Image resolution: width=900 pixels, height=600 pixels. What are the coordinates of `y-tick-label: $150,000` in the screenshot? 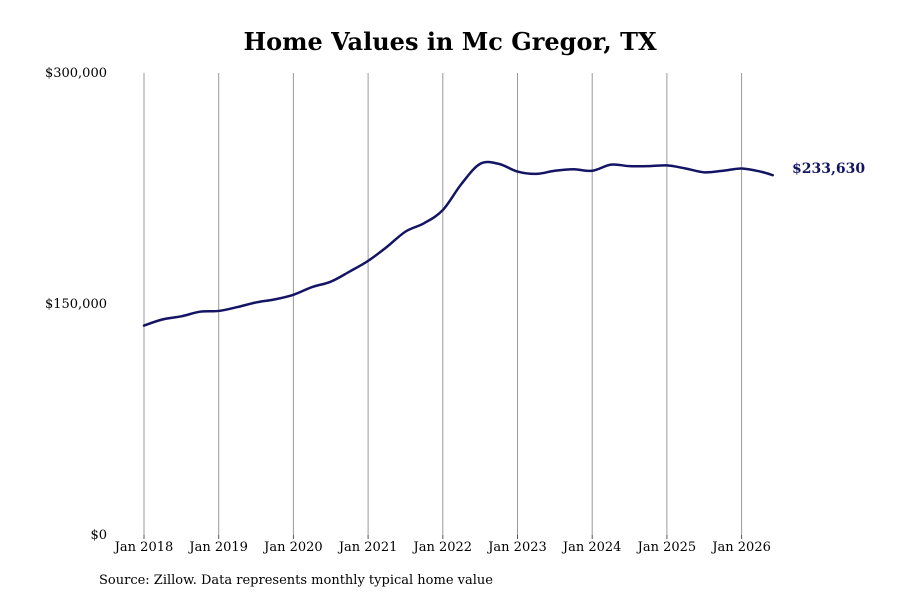 It's located at (76, 304).